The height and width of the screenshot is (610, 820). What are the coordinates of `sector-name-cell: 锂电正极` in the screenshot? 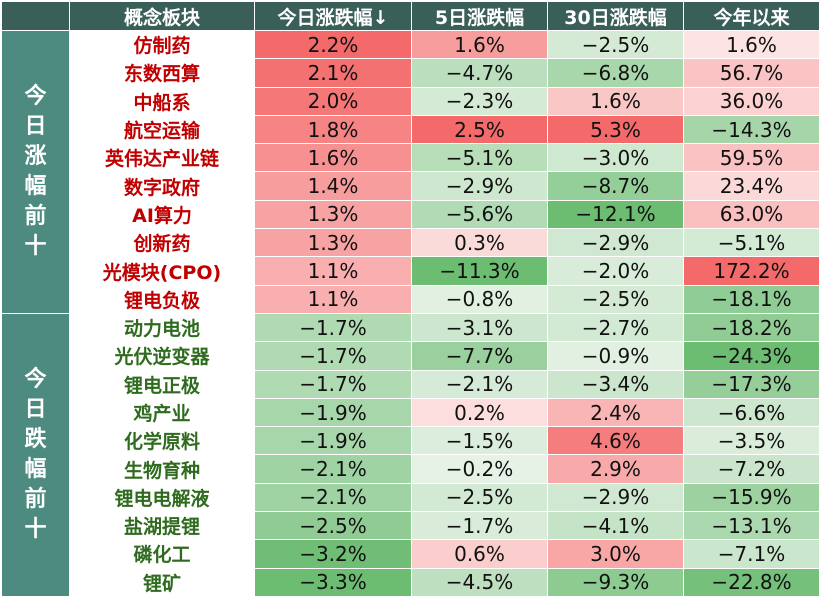 It's located at (162, 384).